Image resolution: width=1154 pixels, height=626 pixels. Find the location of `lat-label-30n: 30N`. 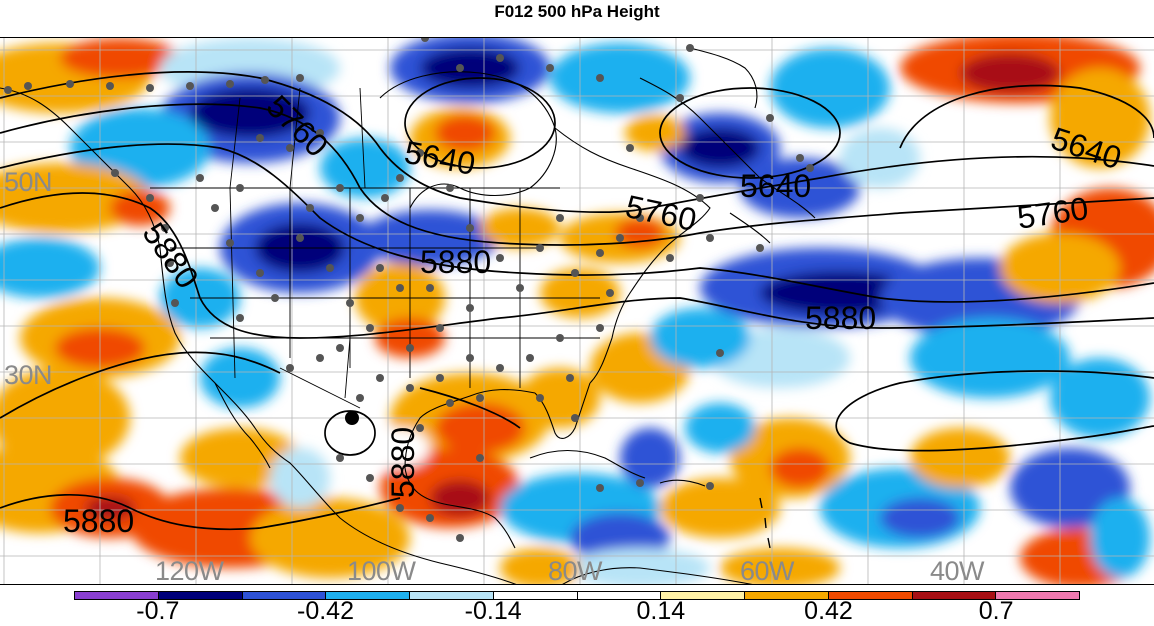

lat-label-30n: 30N is located at coordinates (28, 375).